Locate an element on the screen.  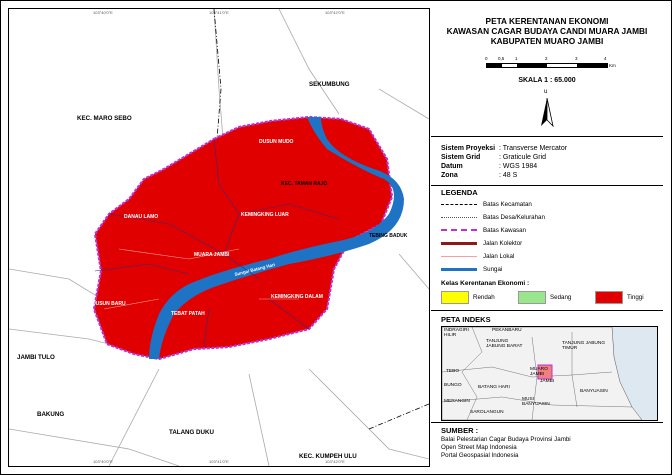
label-kemingking-luar: KEMINGKING LUAR is located at coordinates (265, 215).